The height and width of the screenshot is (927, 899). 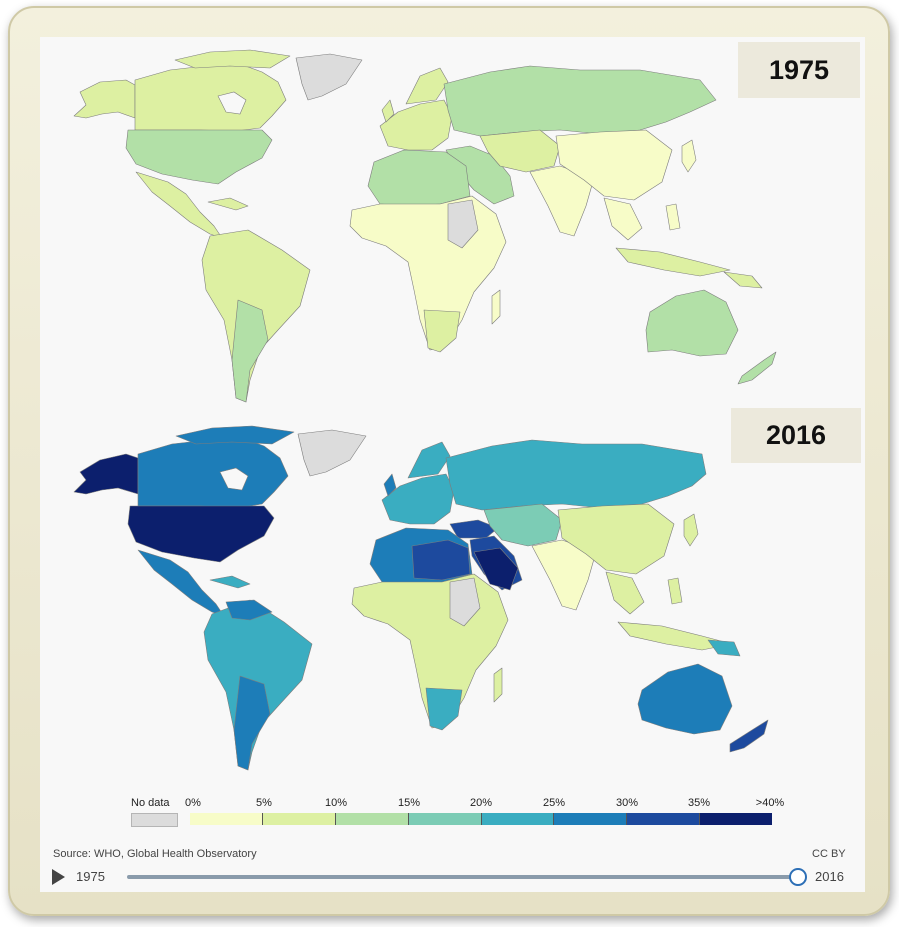 What do you see at coordinates (829, 876) in the screenshot?
I see `timeline-end-year: 2016` at bounding box center [829, 876].